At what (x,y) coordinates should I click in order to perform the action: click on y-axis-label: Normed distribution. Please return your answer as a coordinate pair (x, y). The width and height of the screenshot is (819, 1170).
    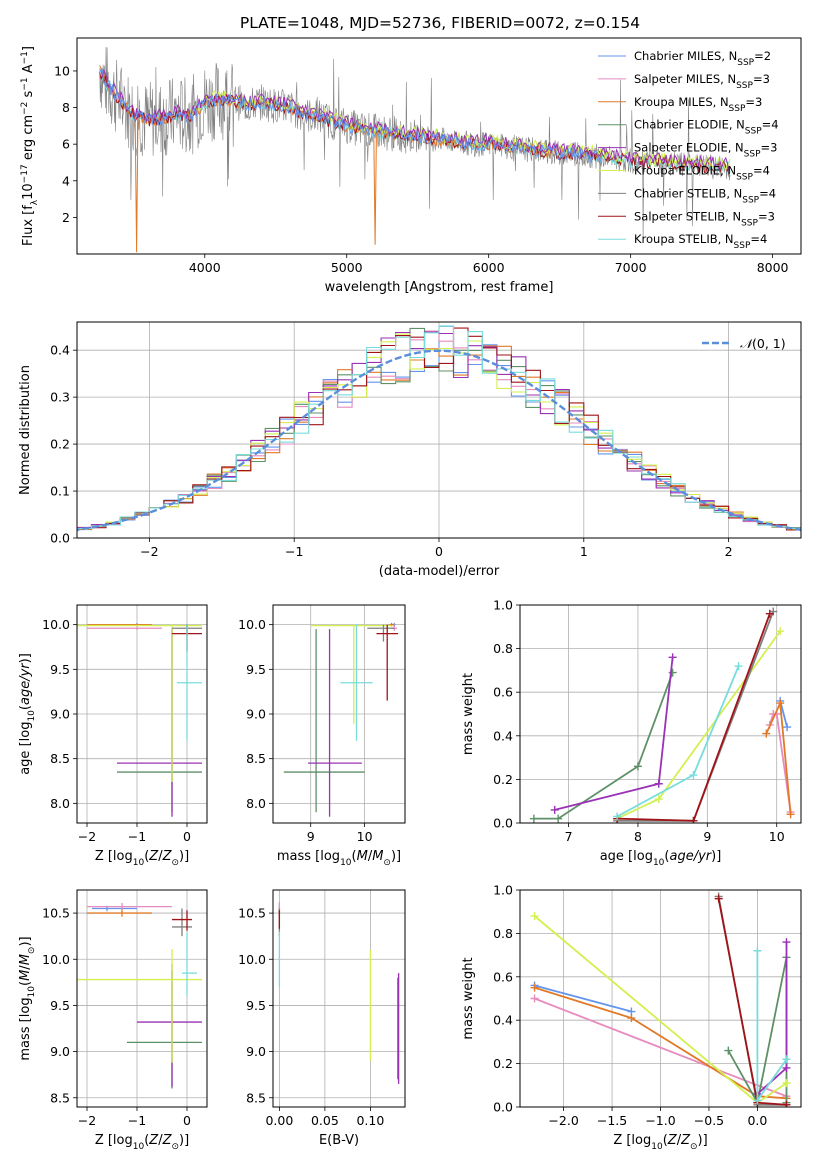
    Looking at the image, I should click on (25, 430).